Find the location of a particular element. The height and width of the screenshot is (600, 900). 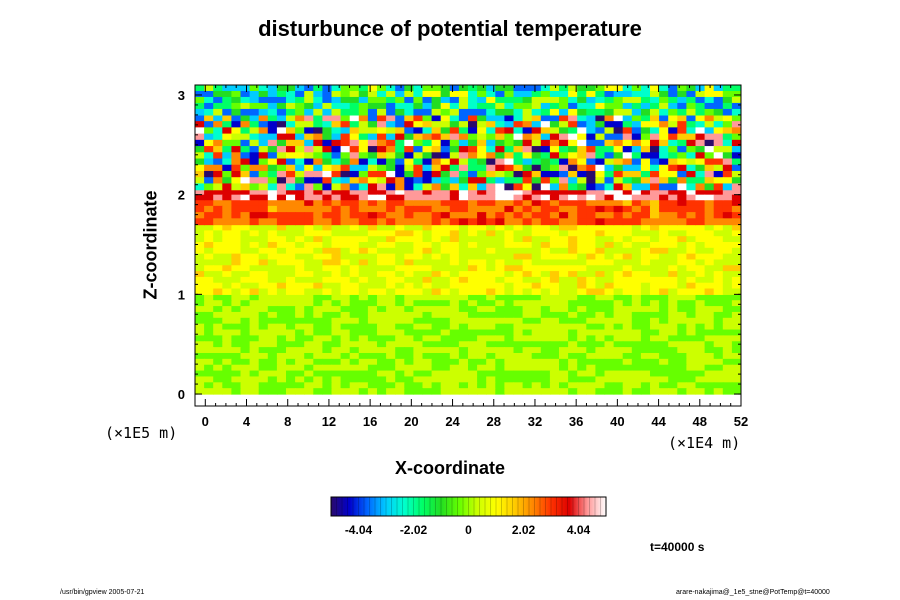

x-axis-label: X-coordinate is located at coordinates (449, 468).